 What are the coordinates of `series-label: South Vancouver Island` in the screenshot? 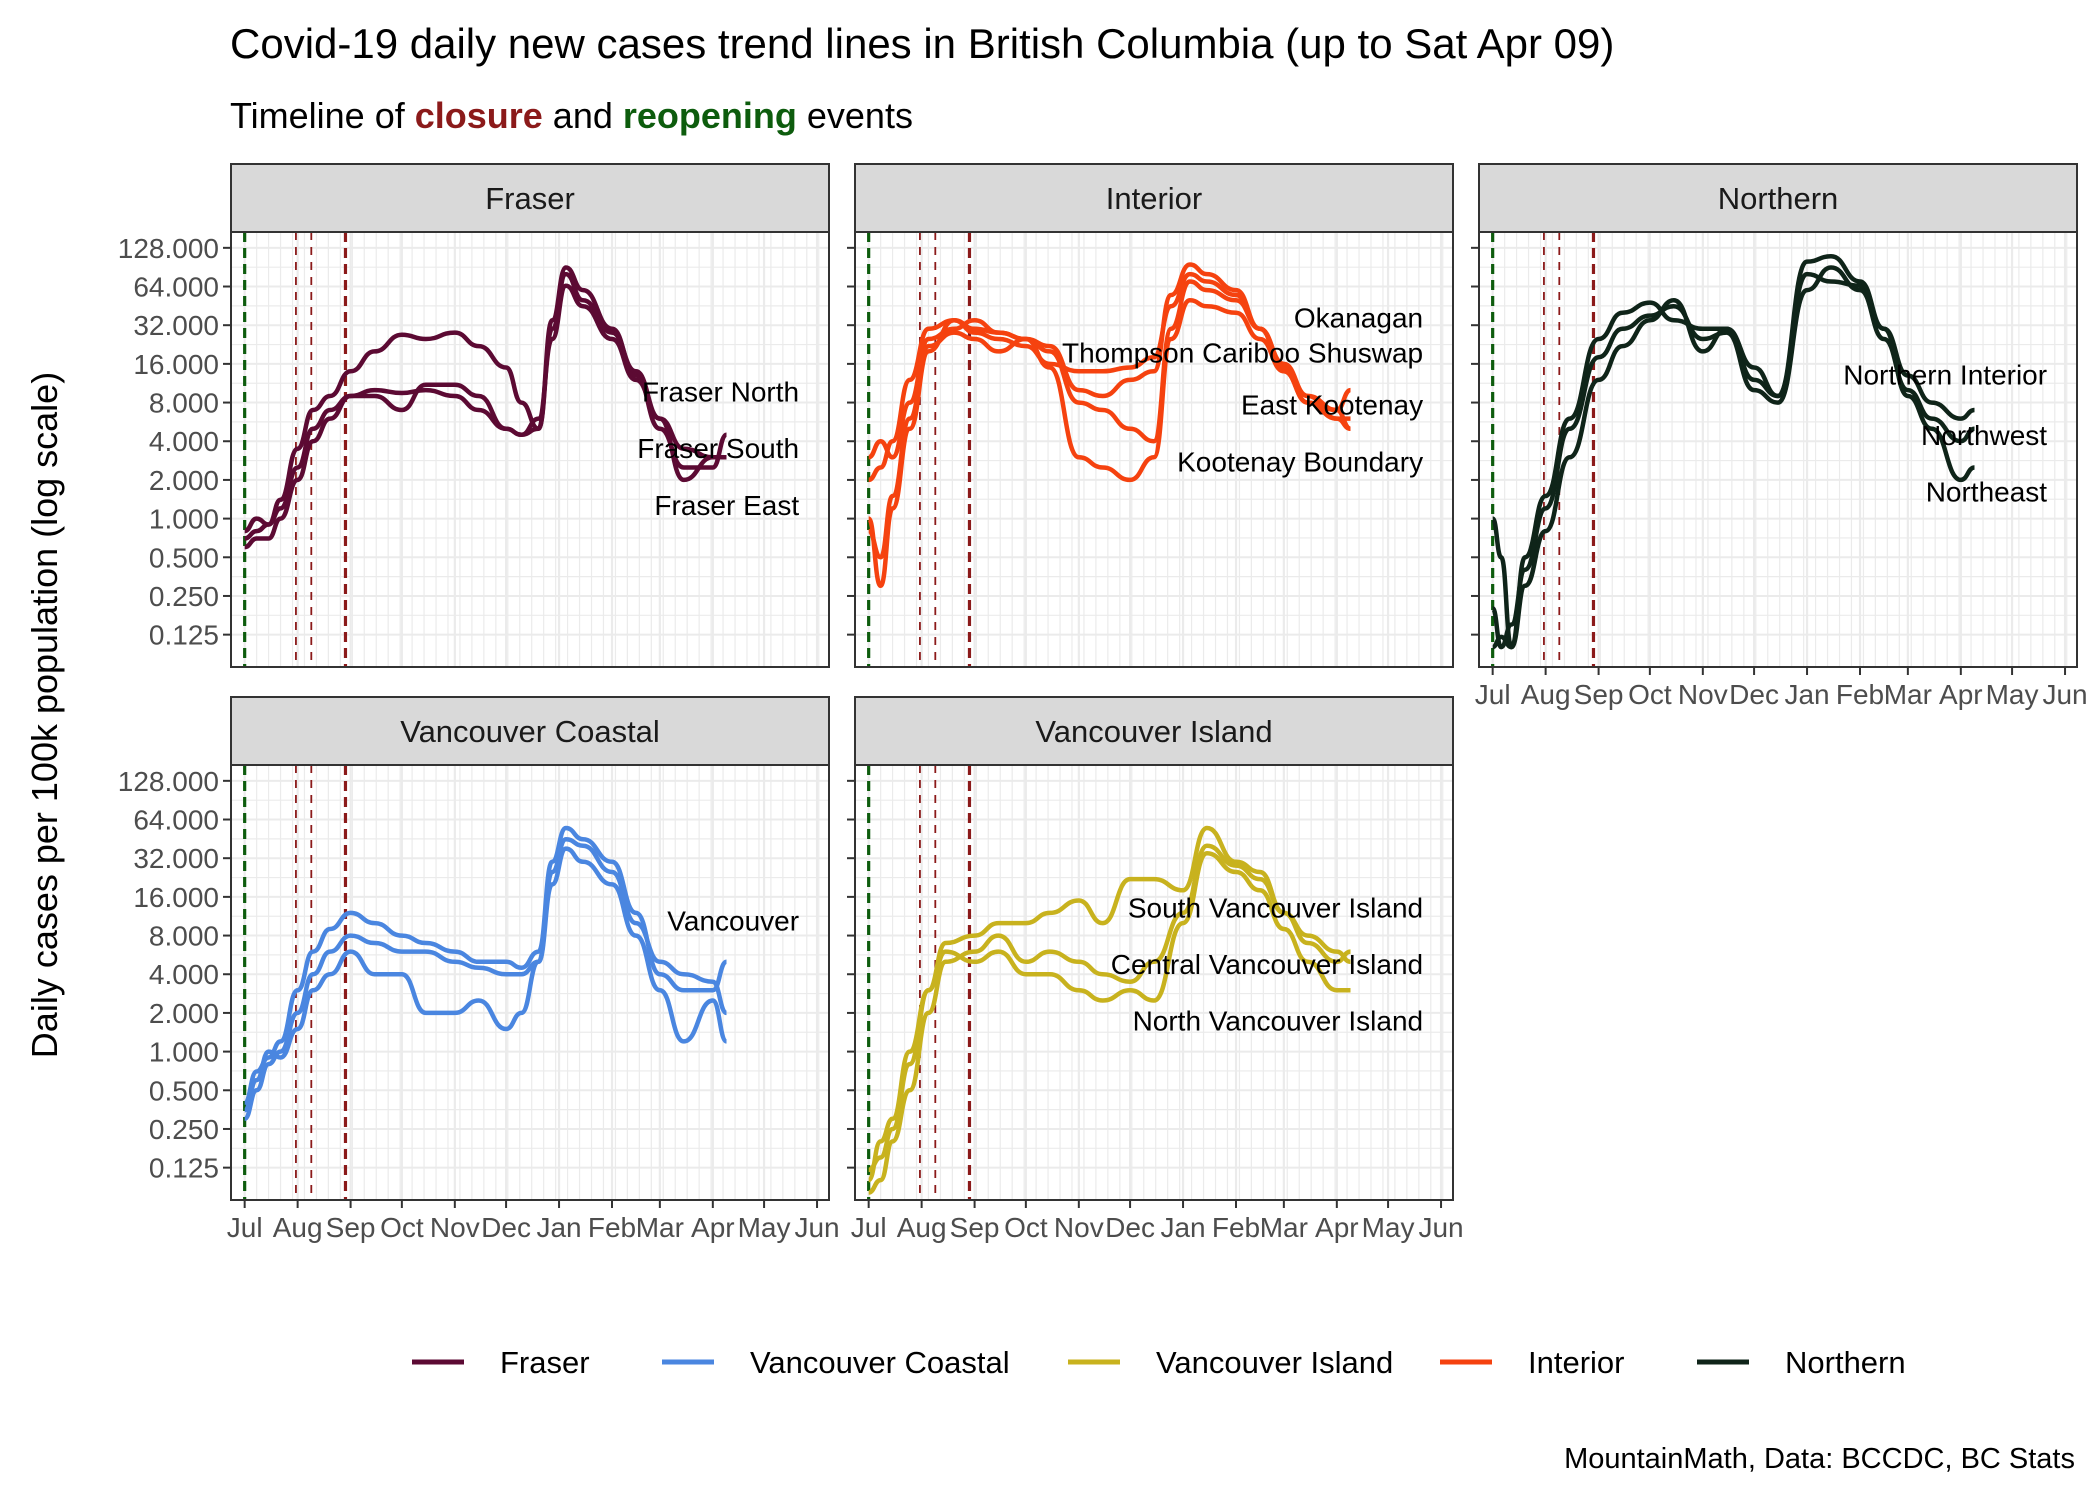 It's located at (1275, 907).